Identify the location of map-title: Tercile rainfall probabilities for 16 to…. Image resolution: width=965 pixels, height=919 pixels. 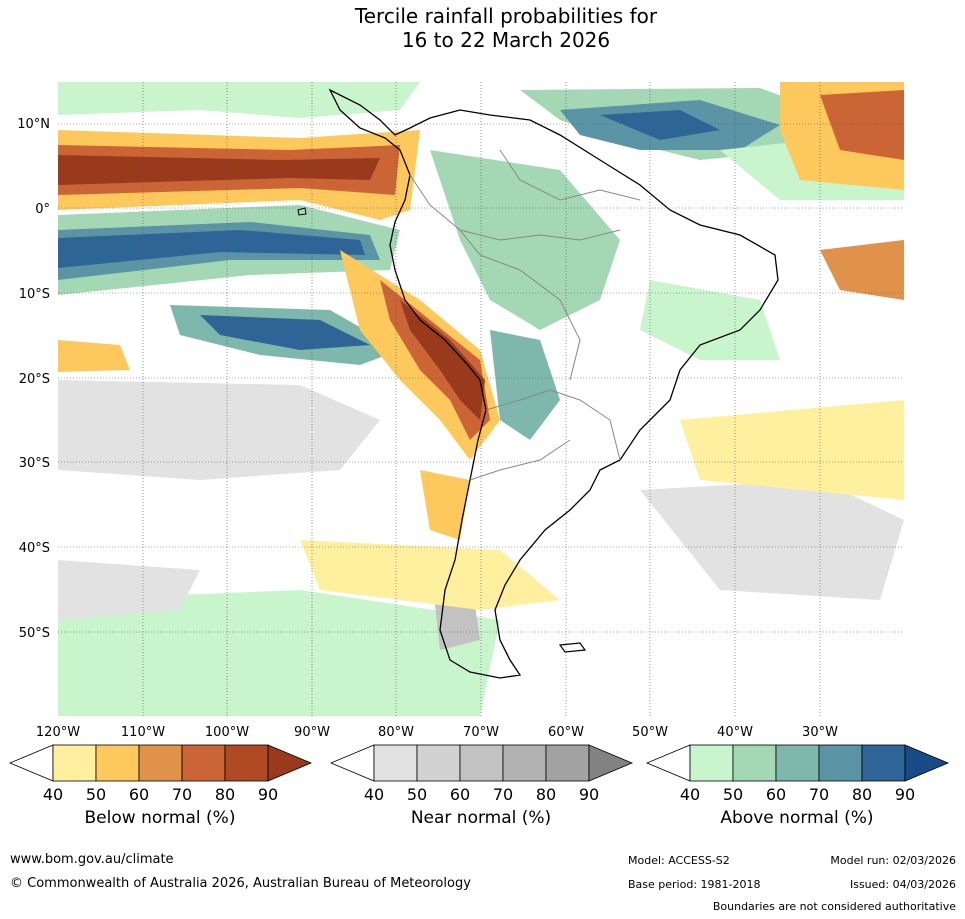
(482, 28).